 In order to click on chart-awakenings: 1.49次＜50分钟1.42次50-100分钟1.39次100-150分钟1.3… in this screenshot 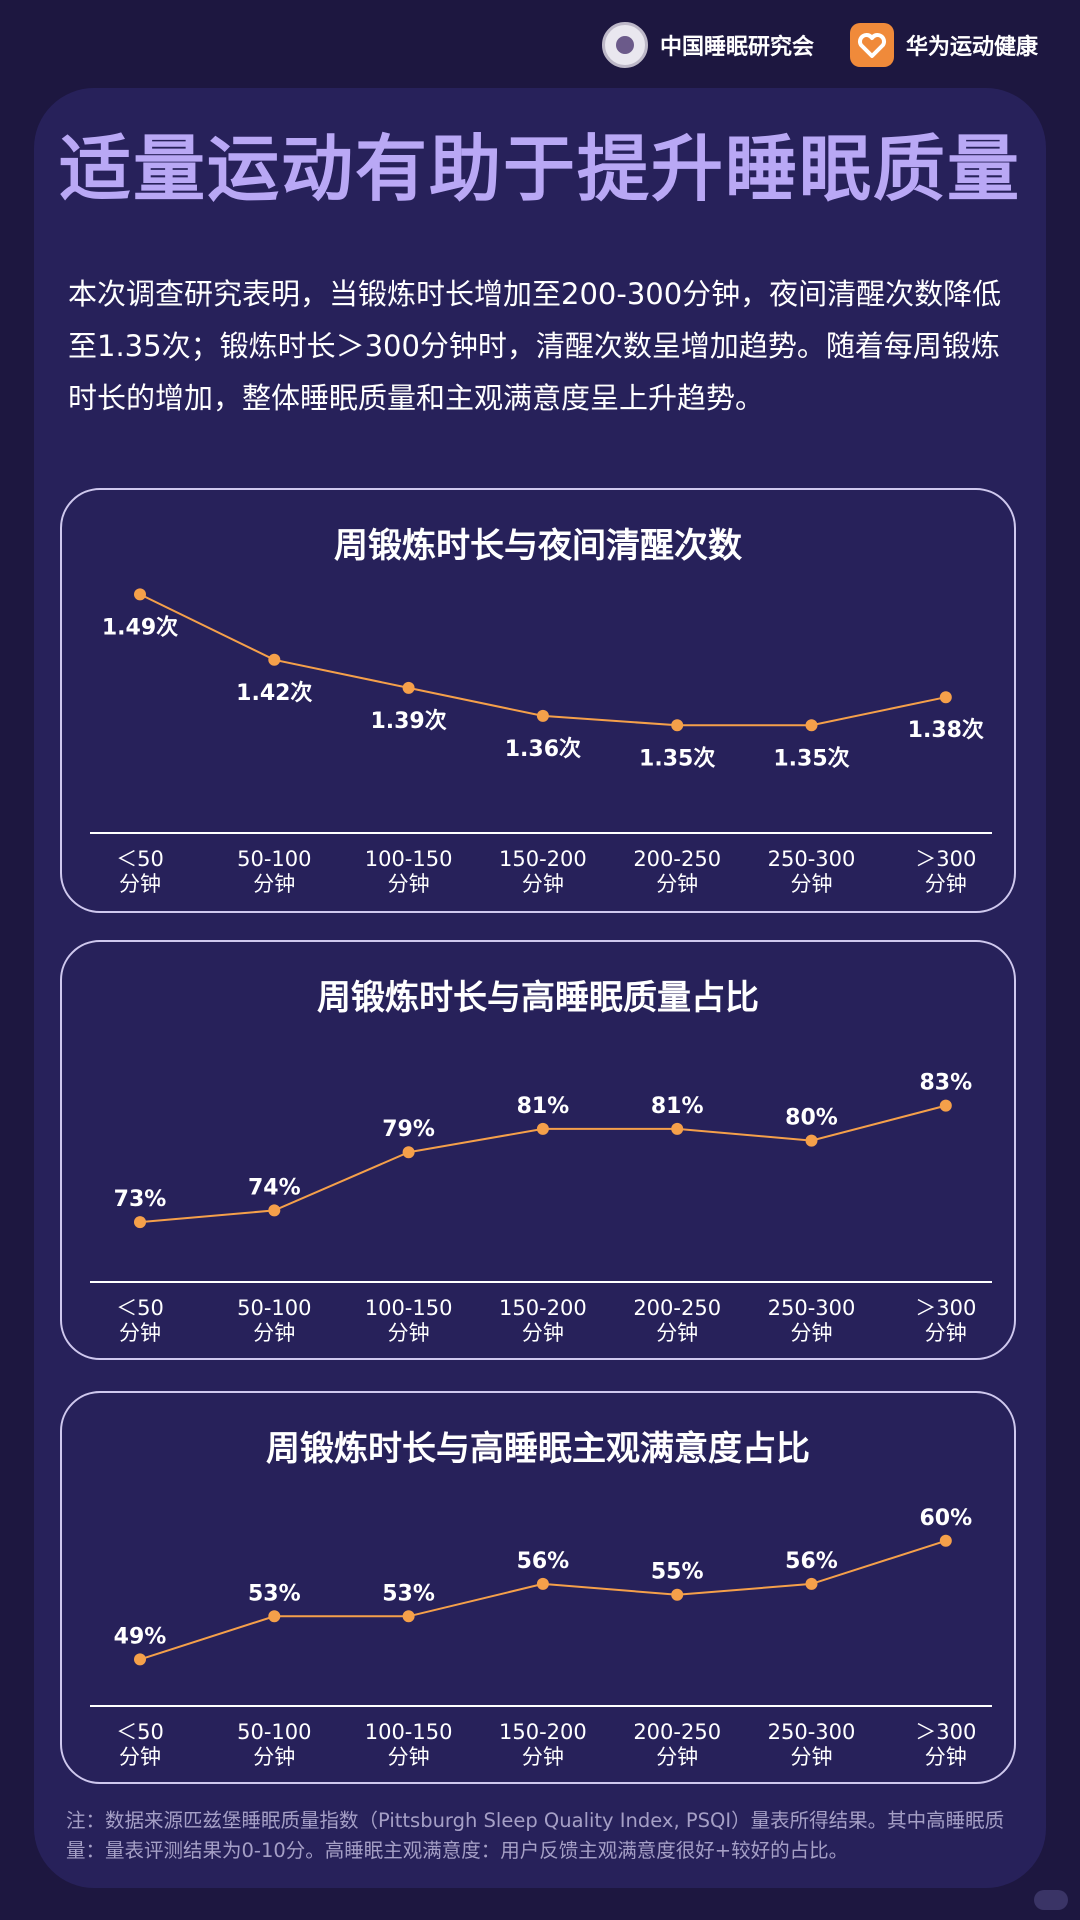, I will do `click(541, 742)`.